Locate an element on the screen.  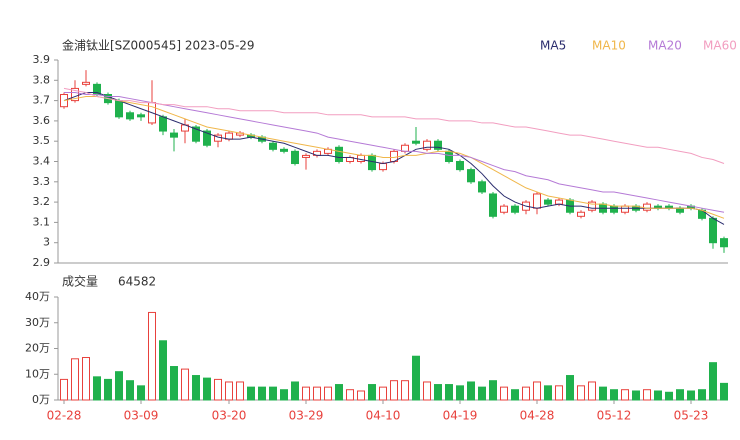
y-tick-label: 20万 is located at coordinates (37, 348).